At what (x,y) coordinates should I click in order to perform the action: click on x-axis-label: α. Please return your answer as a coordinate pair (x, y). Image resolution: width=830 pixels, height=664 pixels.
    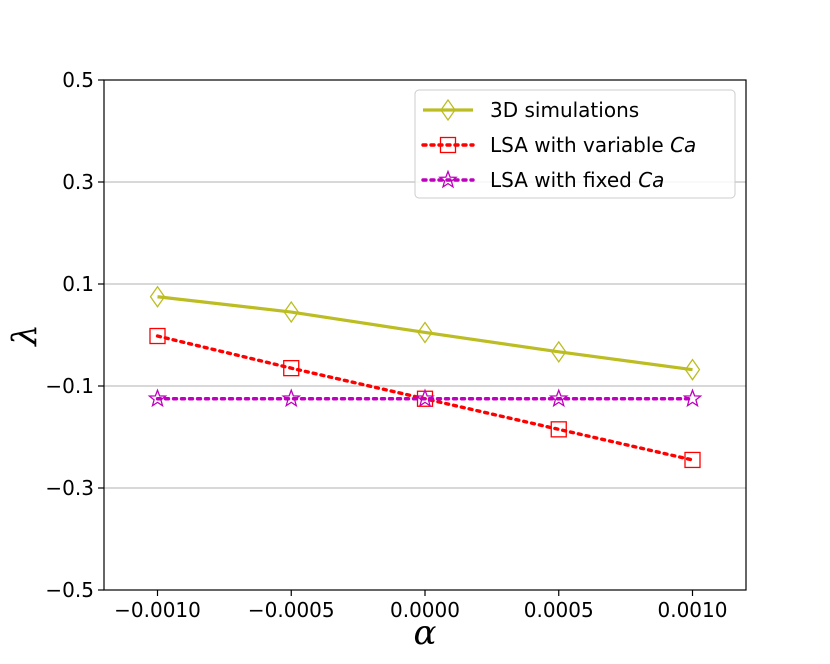
    Looking at the image, I should click on (425, 633).